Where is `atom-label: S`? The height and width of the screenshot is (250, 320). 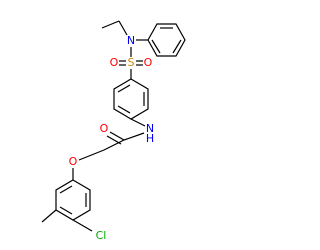
atom-label: S is located at coordinates (131, 62).